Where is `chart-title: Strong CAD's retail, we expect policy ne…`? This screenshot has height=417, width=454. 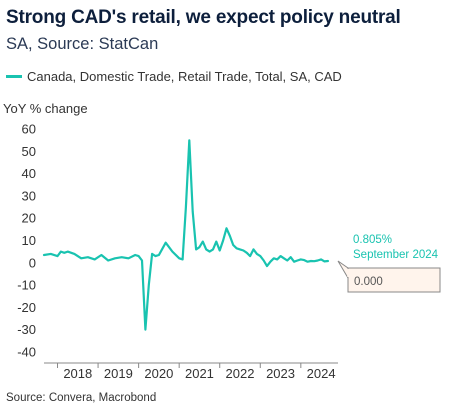 chart-title: Strong CAD's retail, we expect policy ne… is located at coordinates (203, 17).